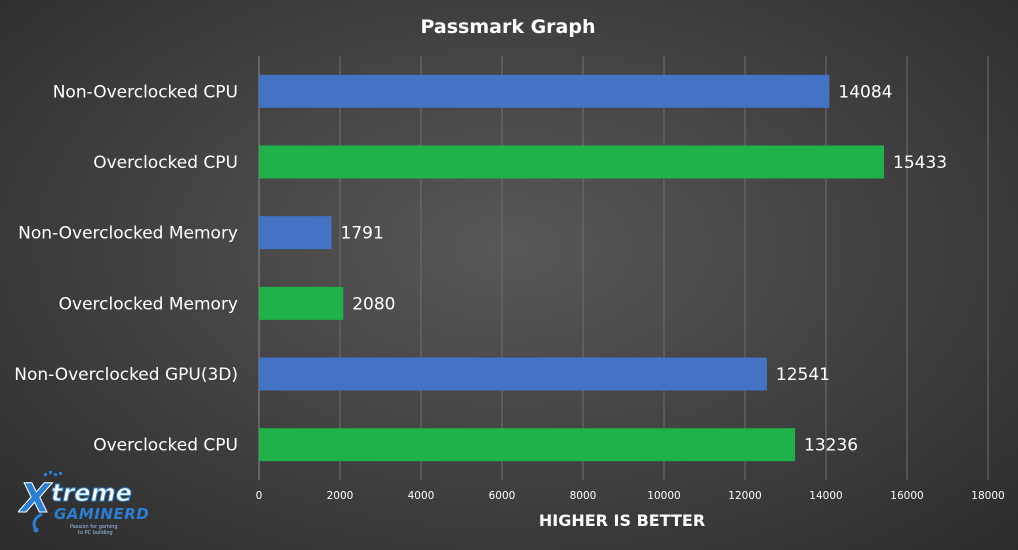 The image size is (1018, 550). What do you see at coordinates (865, 92) in the screenshot?
I see `value-label: 14084` at bounding box center [865, 92].